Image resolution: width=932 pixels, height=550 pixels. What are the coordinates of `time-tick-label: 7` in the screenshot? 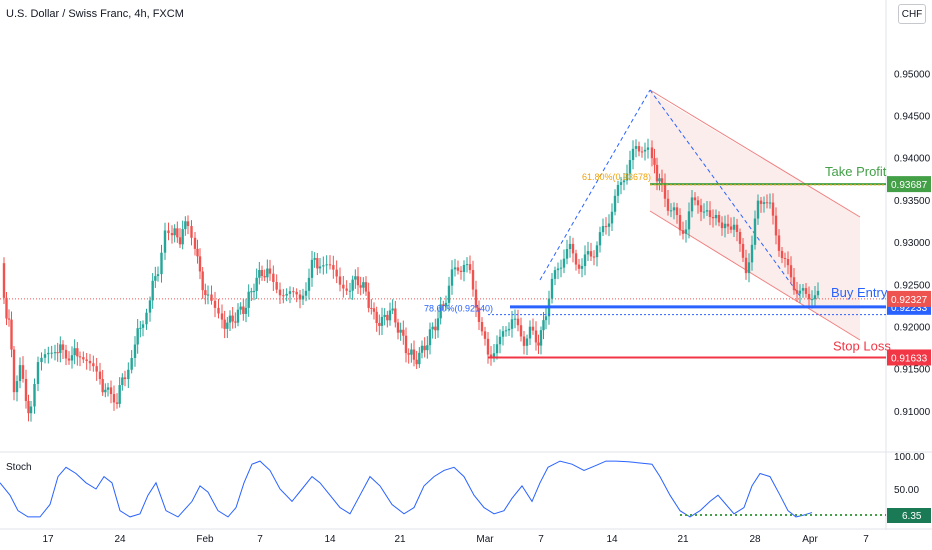 It's located at (260, 539).